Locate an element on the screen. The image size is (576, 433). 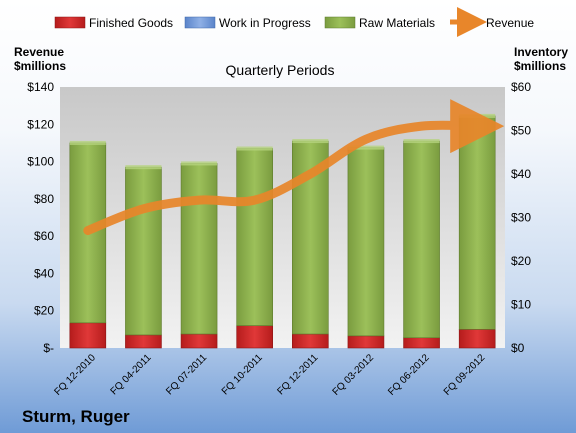
legend-item-finished-goods: Finished Goods is located at coordinates (113, 23).